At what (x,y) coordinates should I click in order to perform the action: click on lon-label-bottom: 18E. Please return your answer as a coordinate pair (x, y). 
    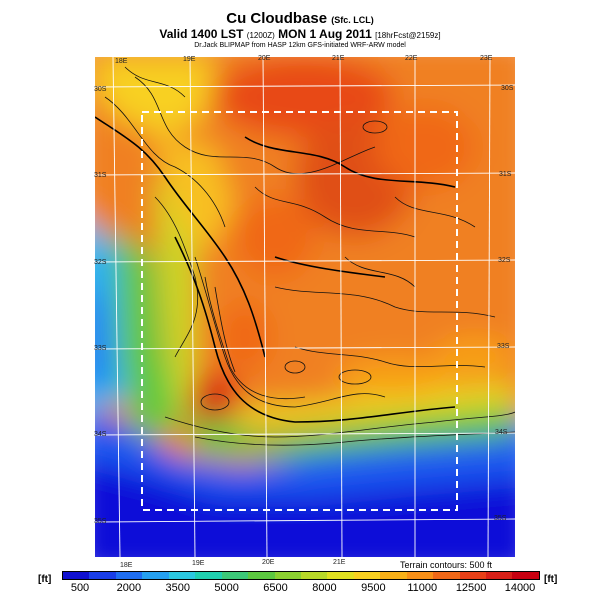
    Looking at the image, I should click on (126, 565).